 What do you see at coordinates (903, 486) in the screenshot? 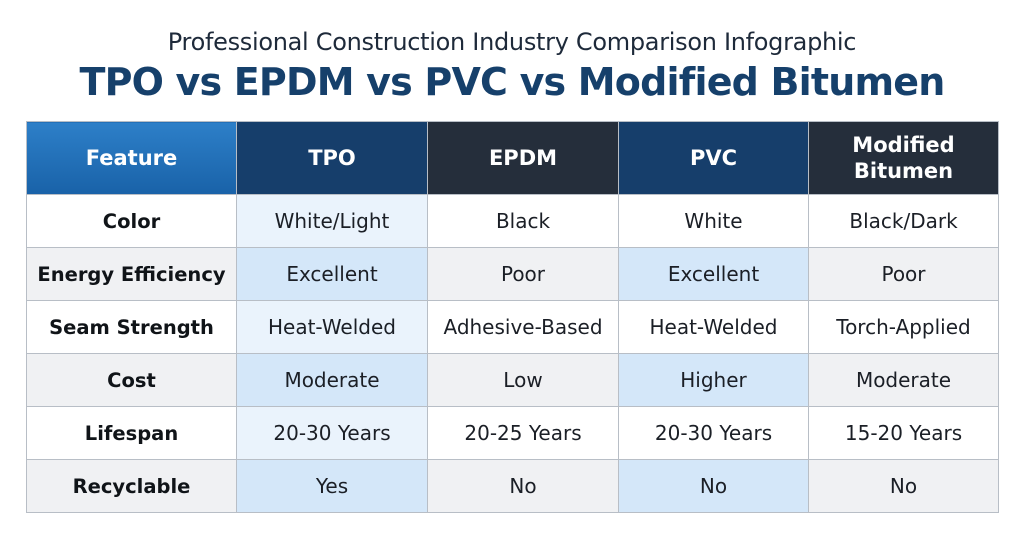
I see `cell-modified-bitumen: No` at bounding box center [903, 486].